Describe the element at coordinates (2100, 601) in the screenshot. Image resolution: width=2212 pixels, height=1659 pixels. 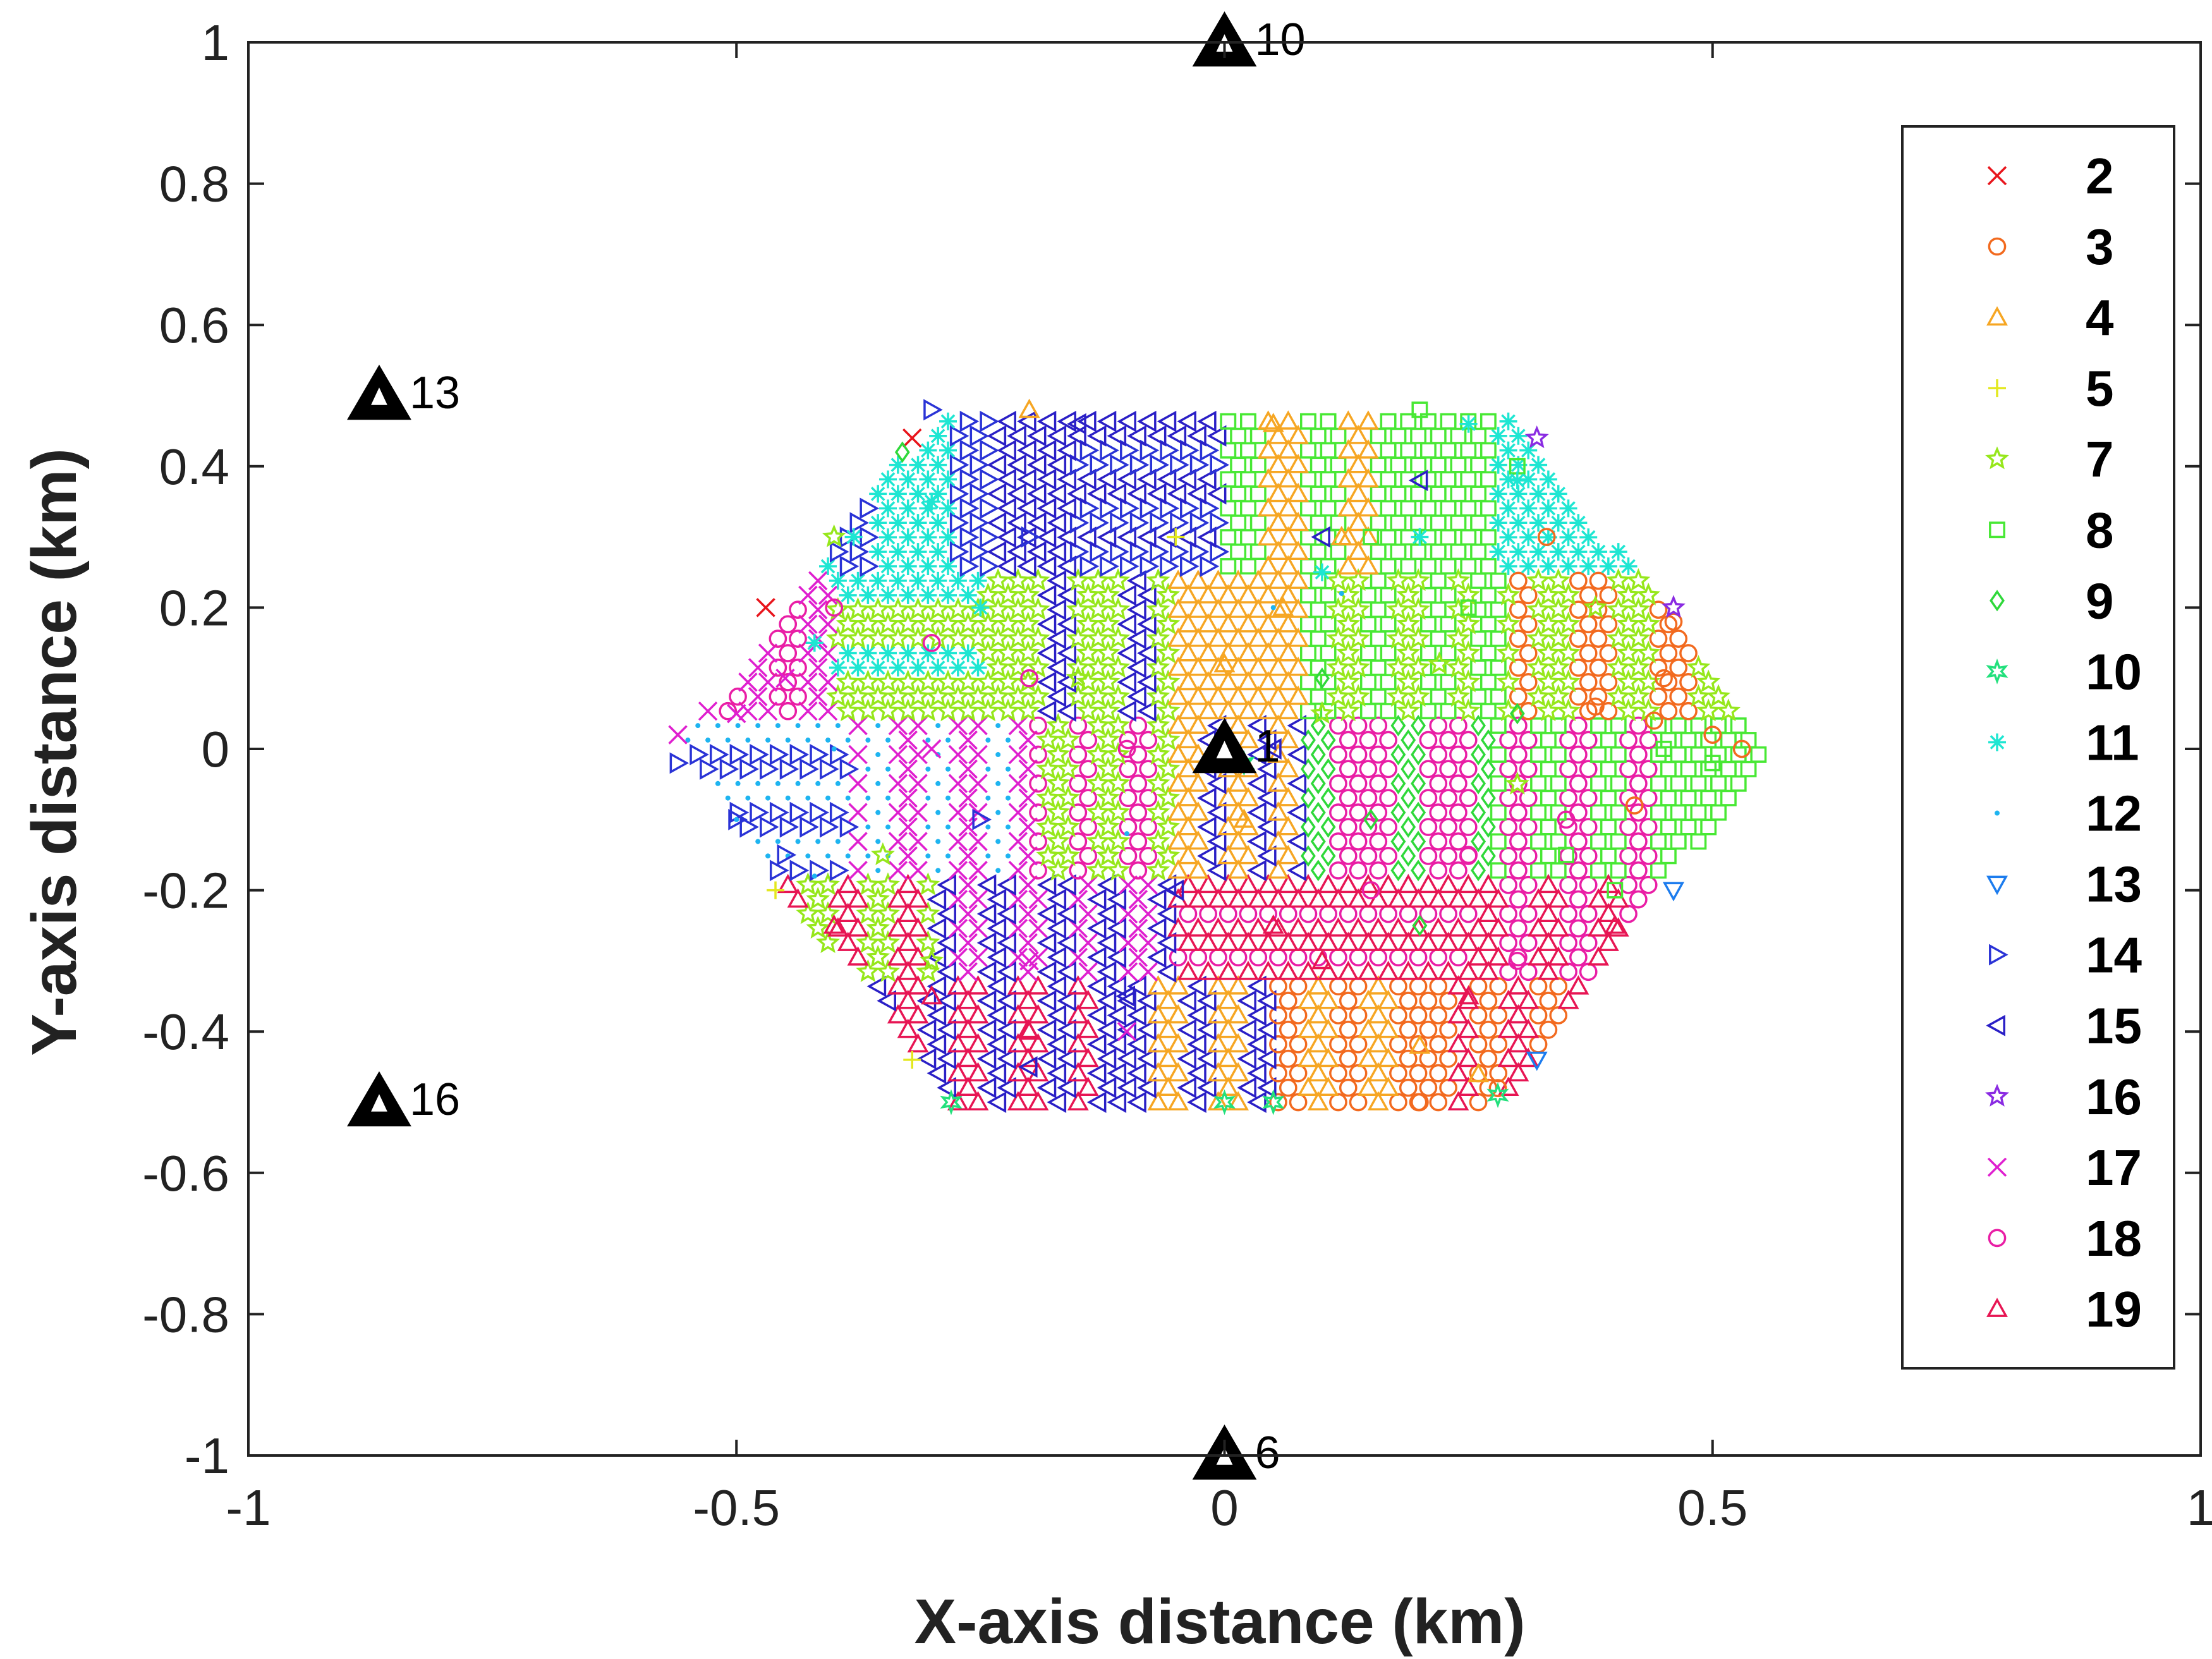
I see `legend-entry-9: 9` at that location.